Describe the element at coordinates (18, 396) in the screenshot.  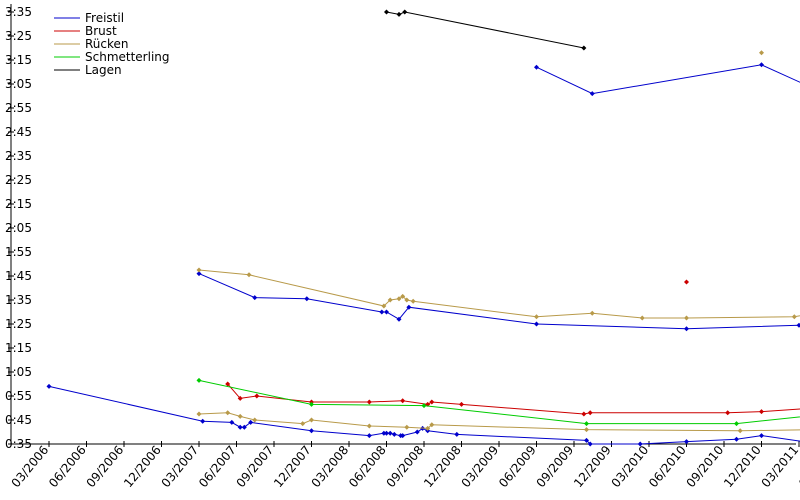
I see `y-tick-label: 0:55` at that location.